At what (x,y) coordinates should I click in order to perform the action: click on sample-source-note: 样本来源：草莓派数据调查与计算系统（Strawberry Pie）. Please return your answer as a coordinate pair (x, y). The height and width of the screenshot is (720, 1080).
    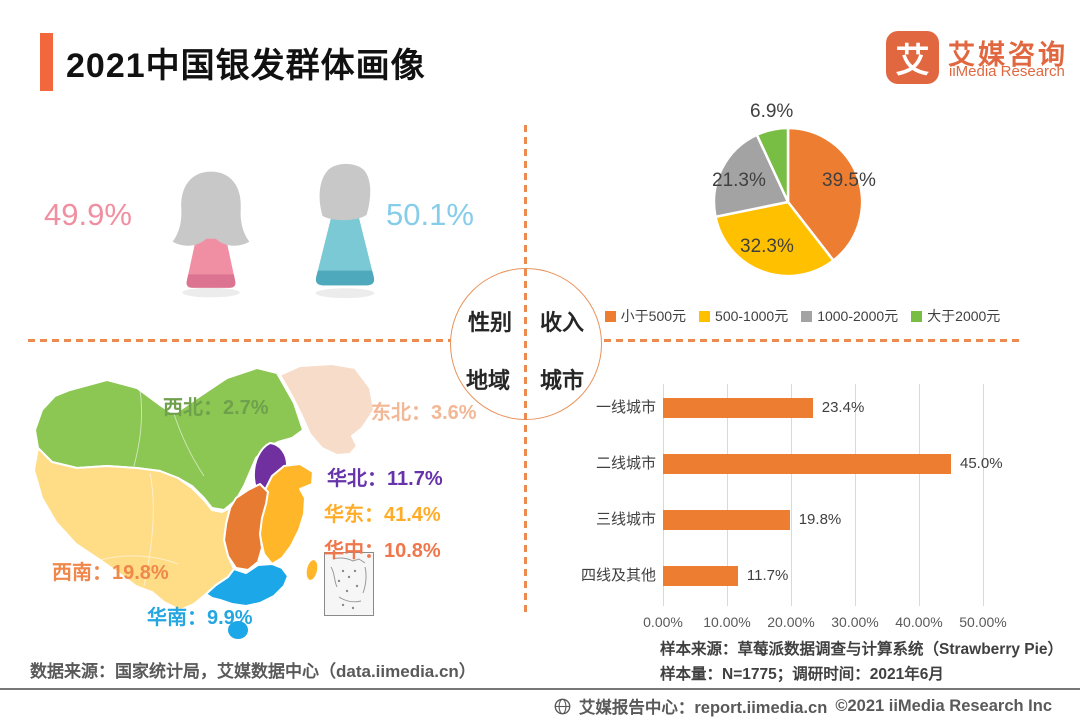
    Looking at the image, I should click on (862, 649).